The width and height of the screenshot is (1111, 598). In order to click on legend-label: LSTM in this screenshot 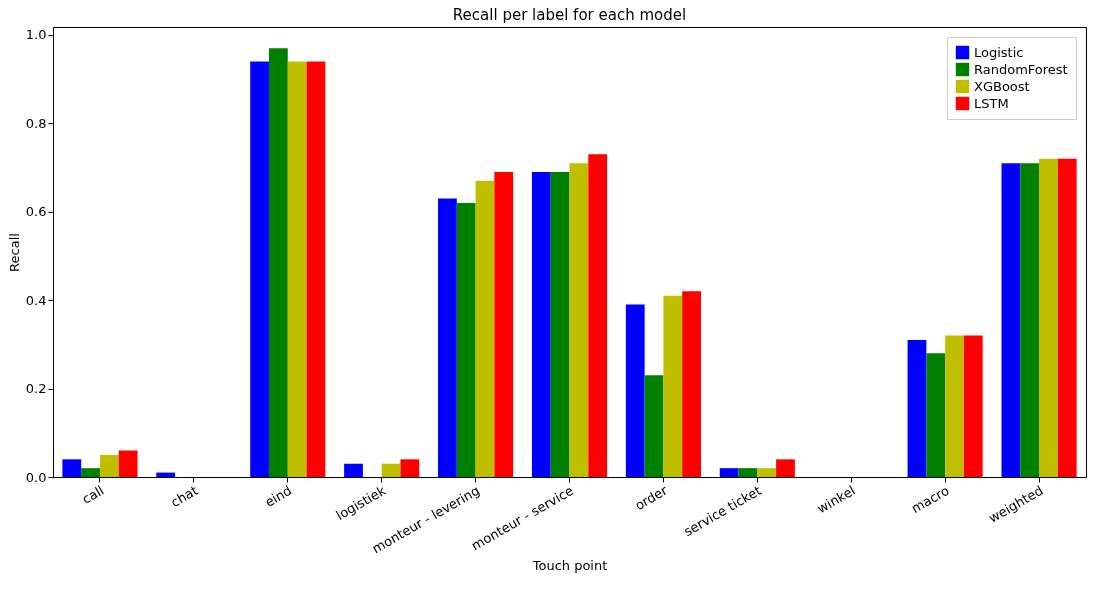, I will do `click(991, 103)`.